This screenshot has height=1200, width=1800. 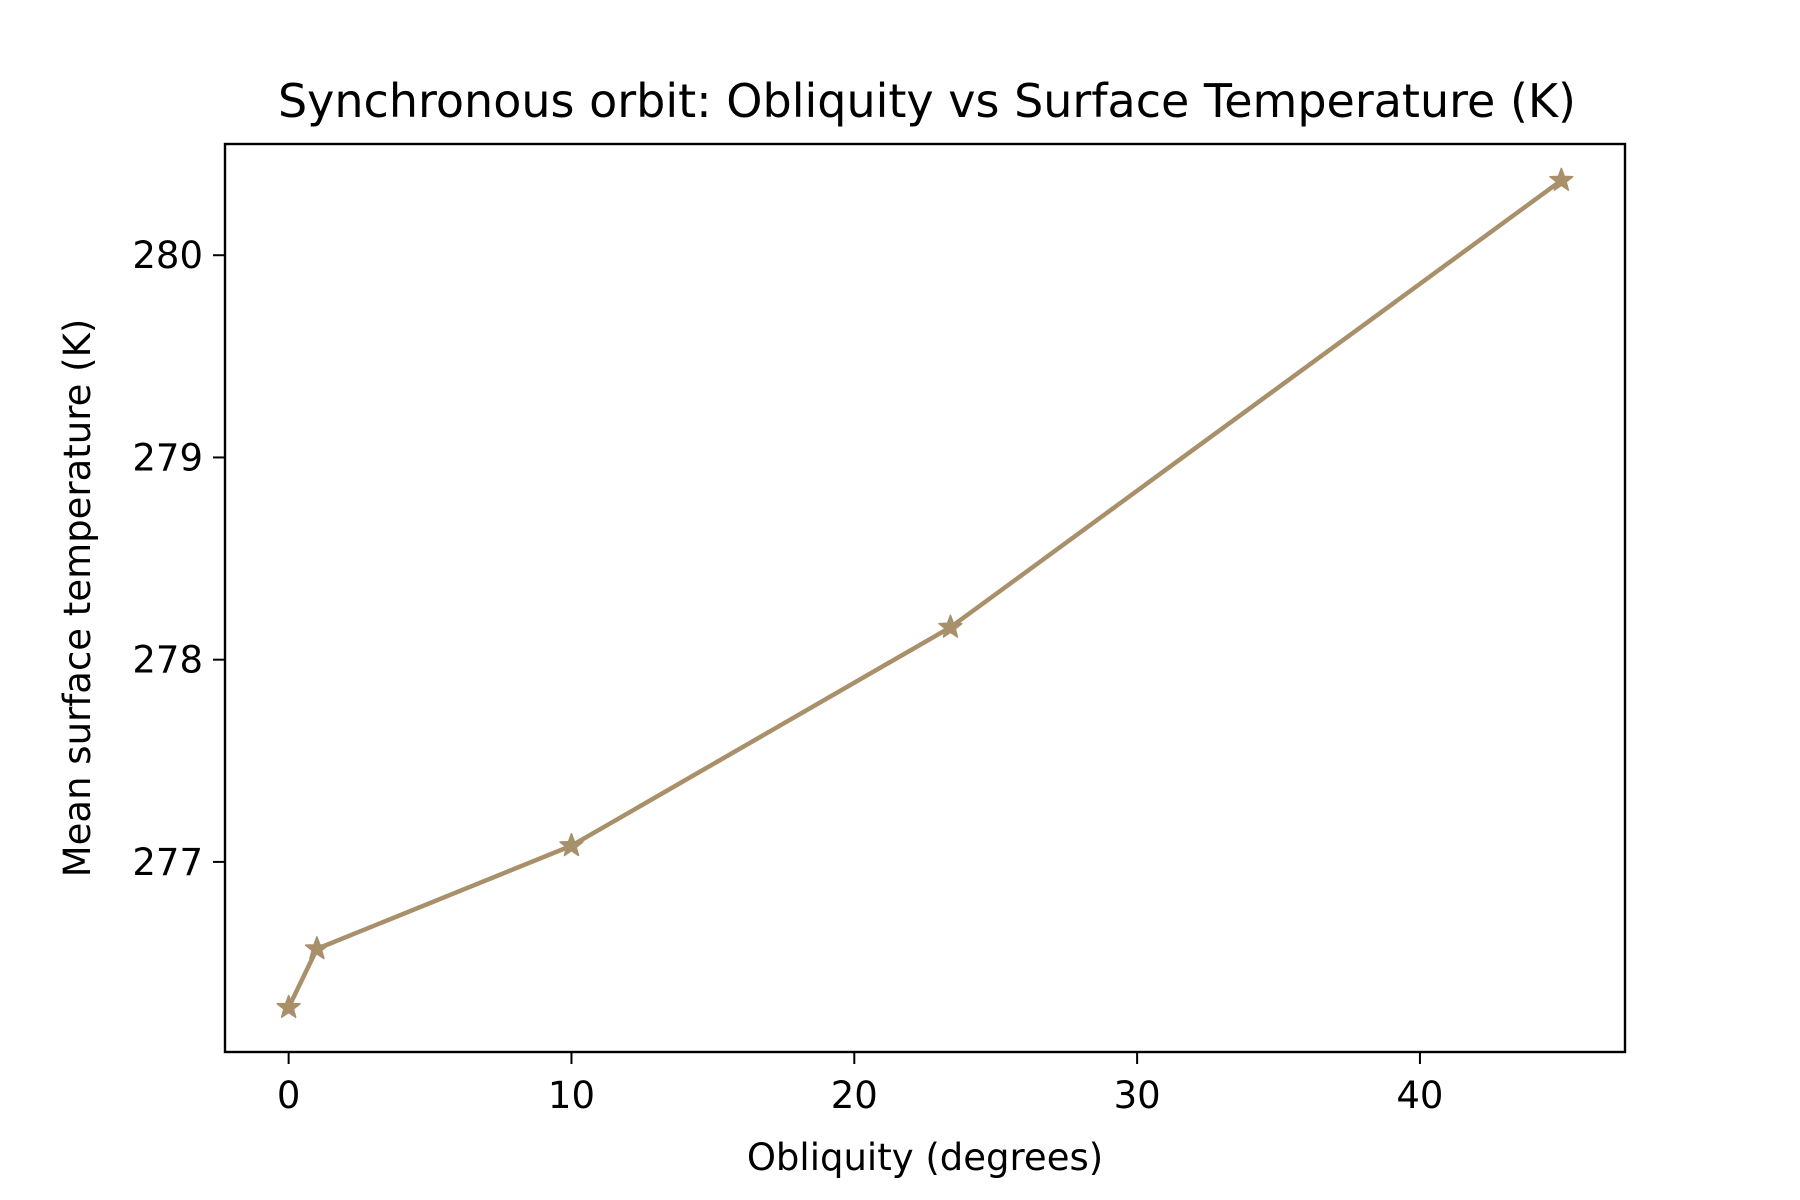 What do you see at coordinates (167, 457) in the screenshot?
I see `y-tick-label-2: 279` at bounding box center [167, 457].